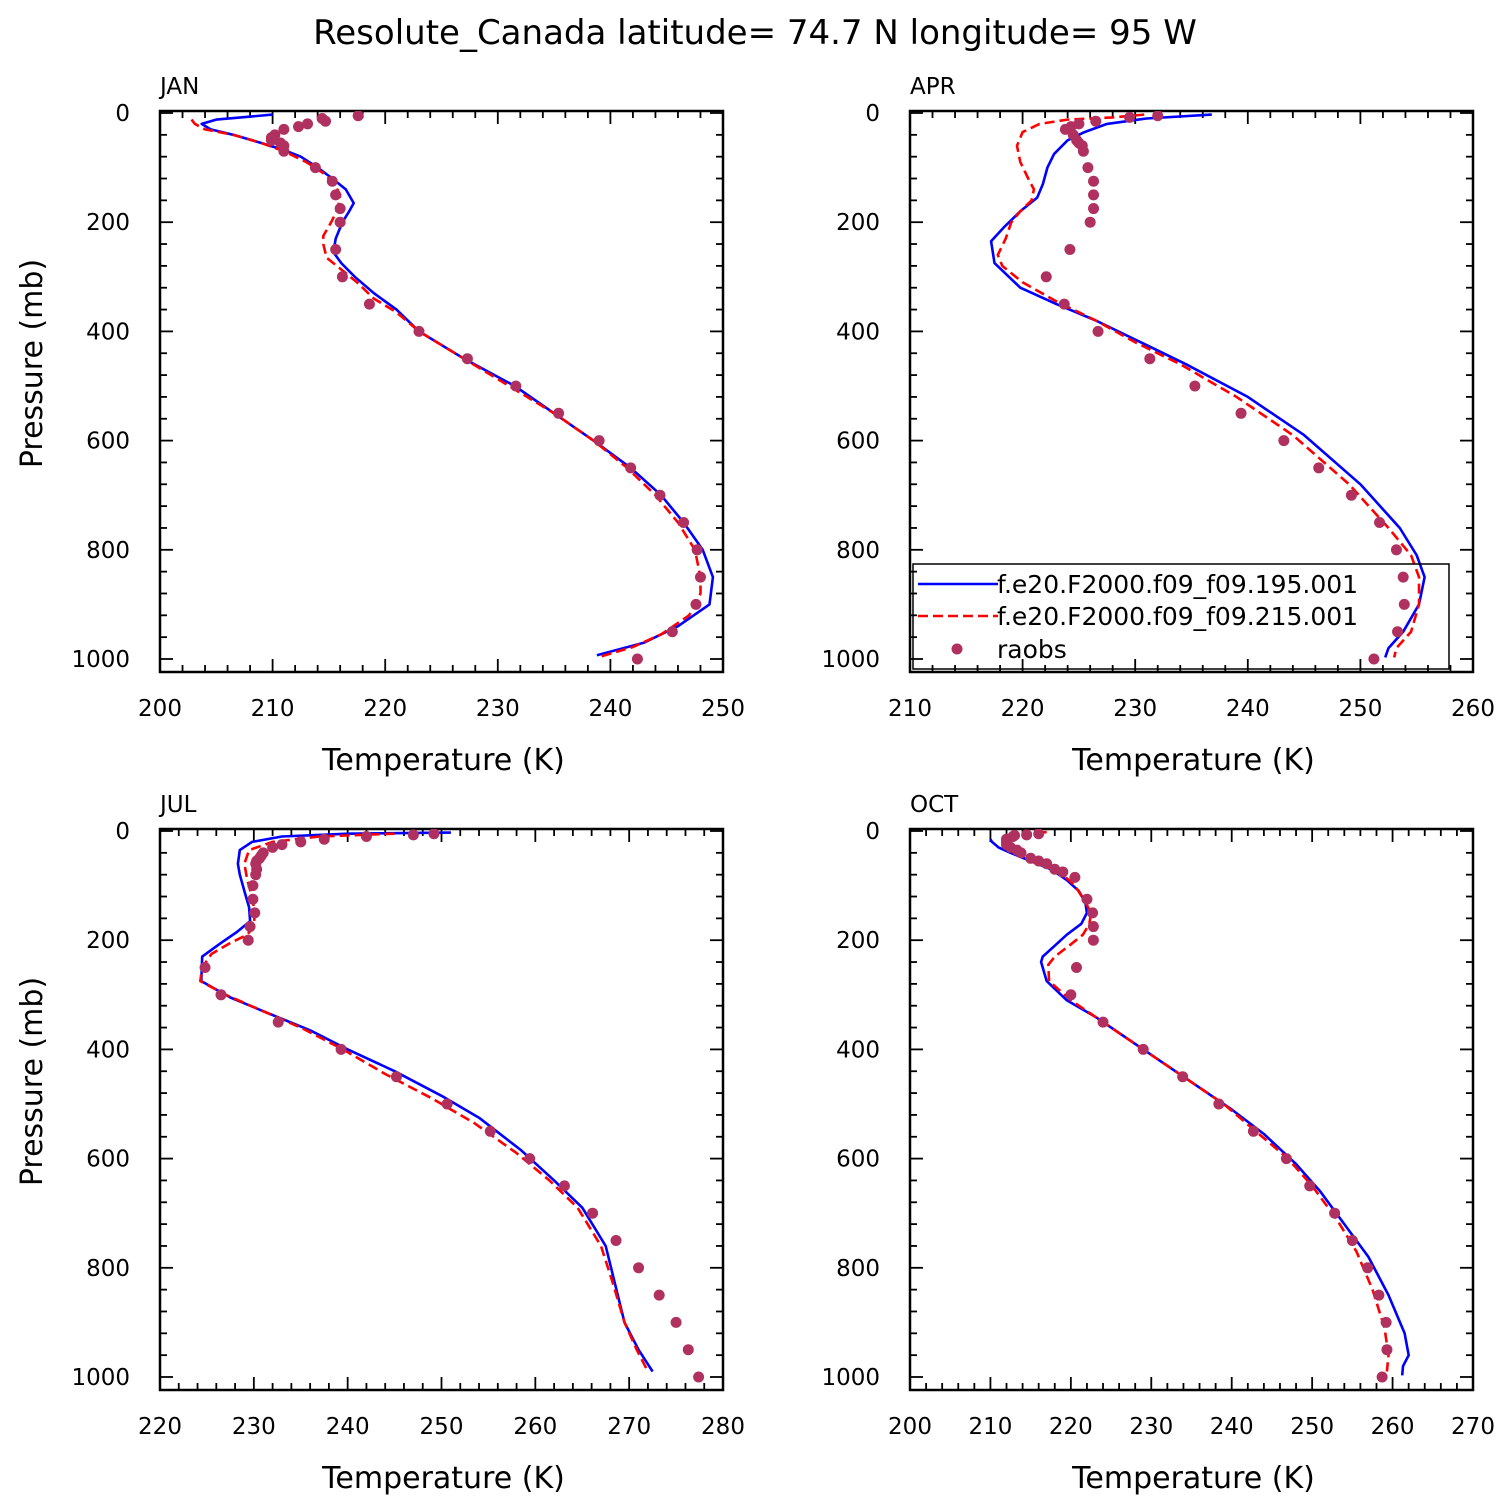 The image size is (1510, 1510). What do you see at coordinates (910, 1427) in the screenshot?
I see `x-tick-label: 200` at bounding box center [910, 1427].